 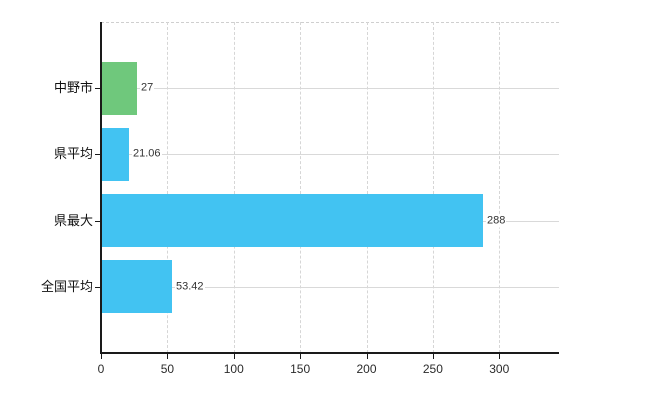 What do you see at coordinates (496, 221) in the screenshot?
I see `bar-value-label: 288` at bounding box center [496, 221].